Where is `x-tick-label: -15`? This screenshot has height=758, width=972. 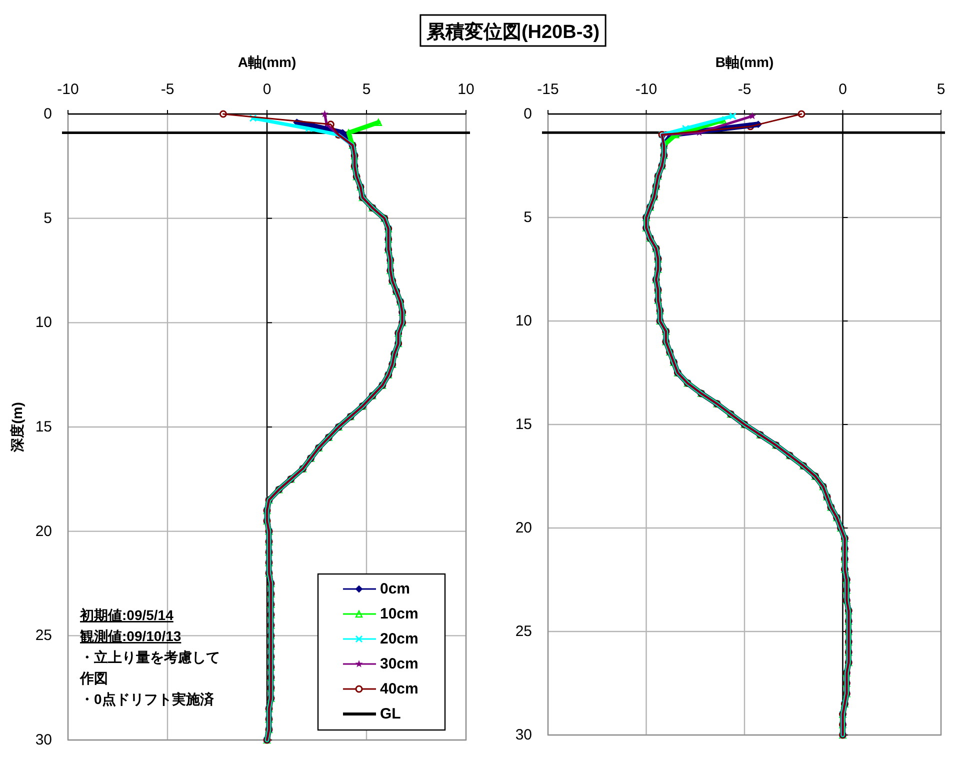 x-tick-label: -15 is located at coordinates (548, 89).